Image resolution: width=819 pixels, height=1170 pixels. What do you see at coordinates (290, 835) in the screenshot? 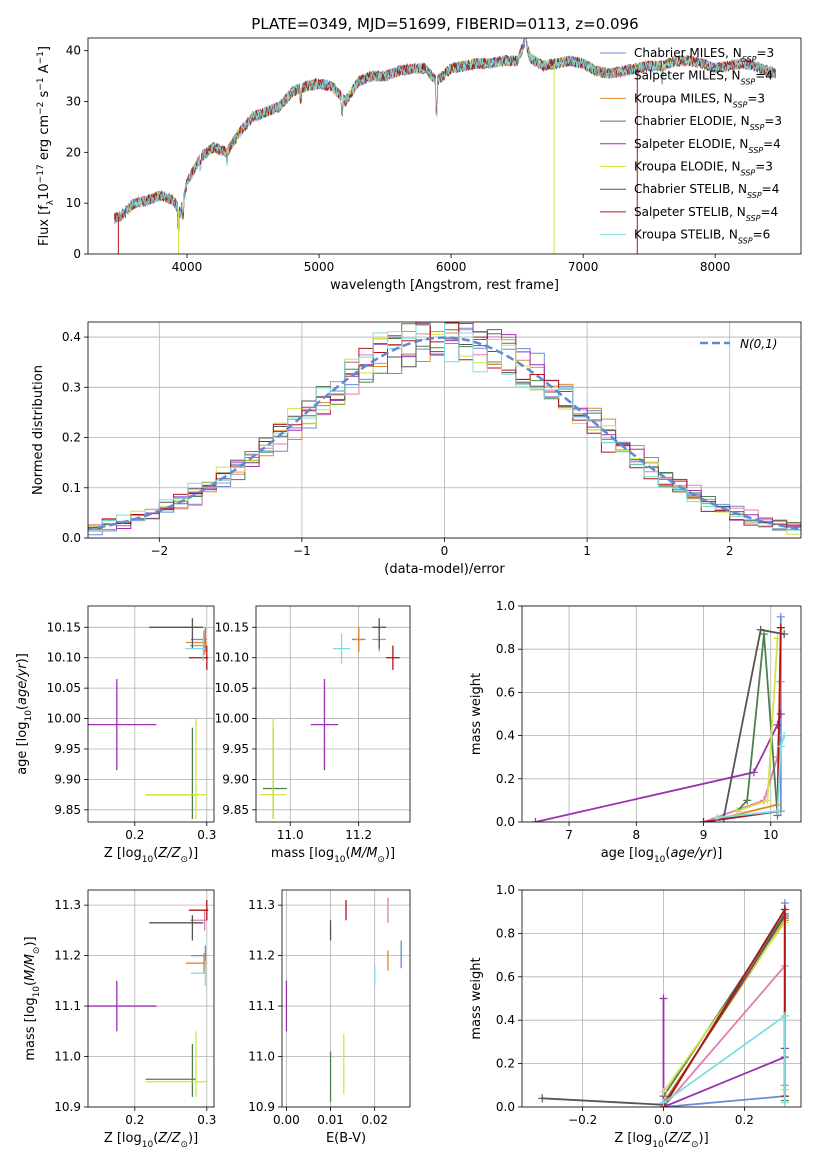
I see `x-tick-label: 11.0` at bounding box center [290, 835].